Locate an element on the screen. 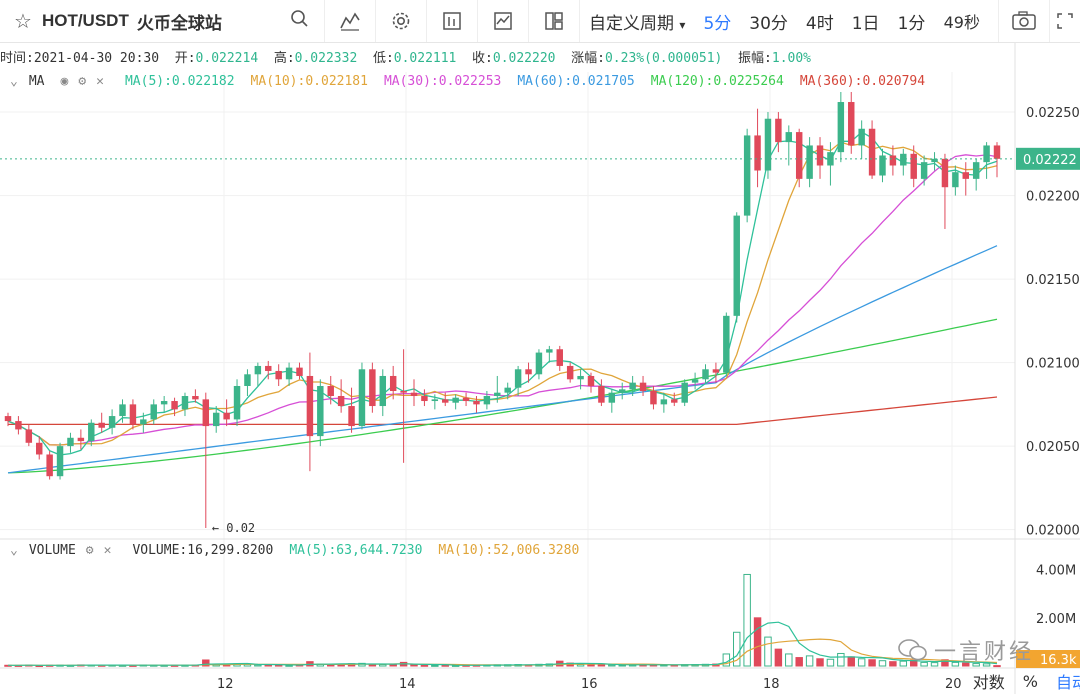 The height and width of the screenshot is (694, 1080). chart-type-icon is located at coordinates (451, 21).